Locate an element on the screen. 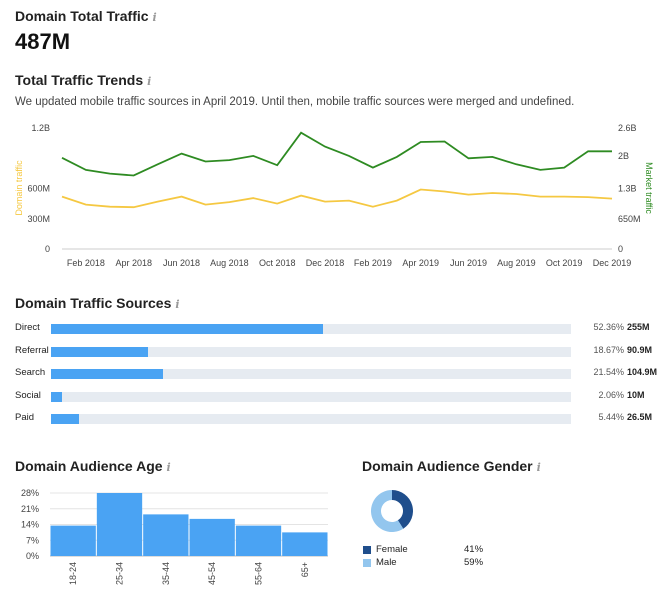  age-x-tick-label: 65+ is located at coordinates (305, 569).